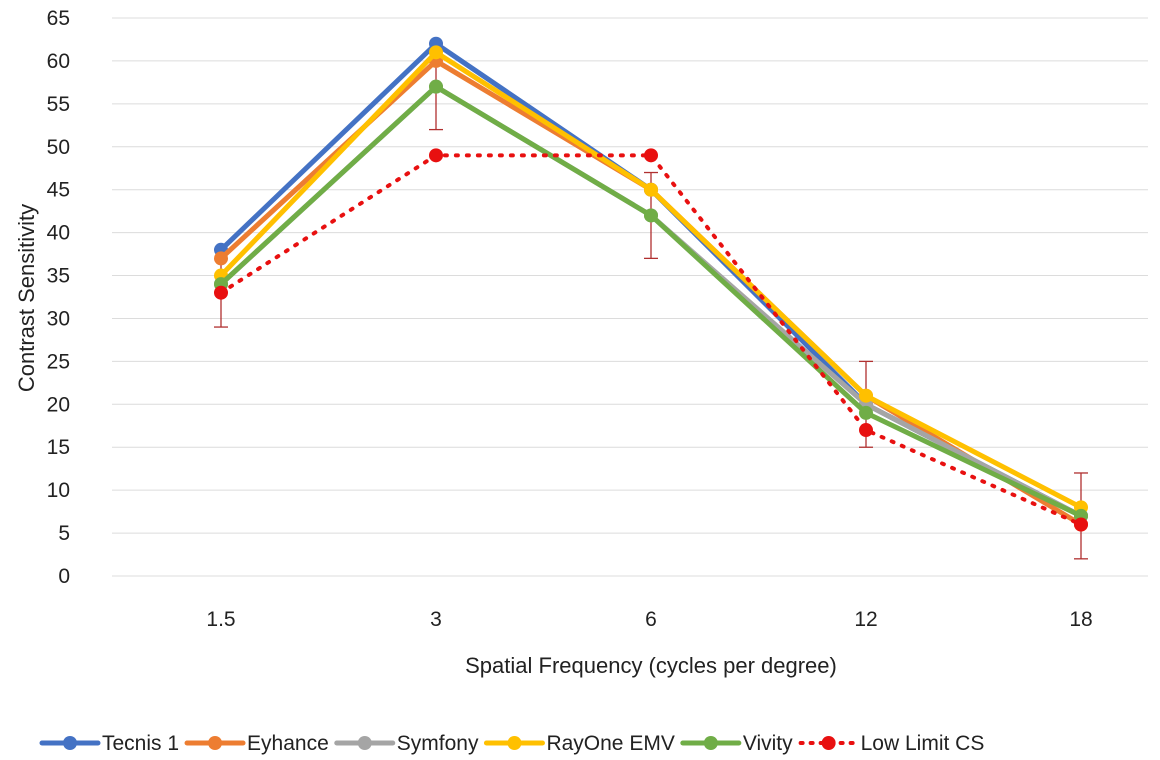 The width and height of the screenshot is (1160, 760). I want to click on y-tick-label: 0, so click(64, 576).